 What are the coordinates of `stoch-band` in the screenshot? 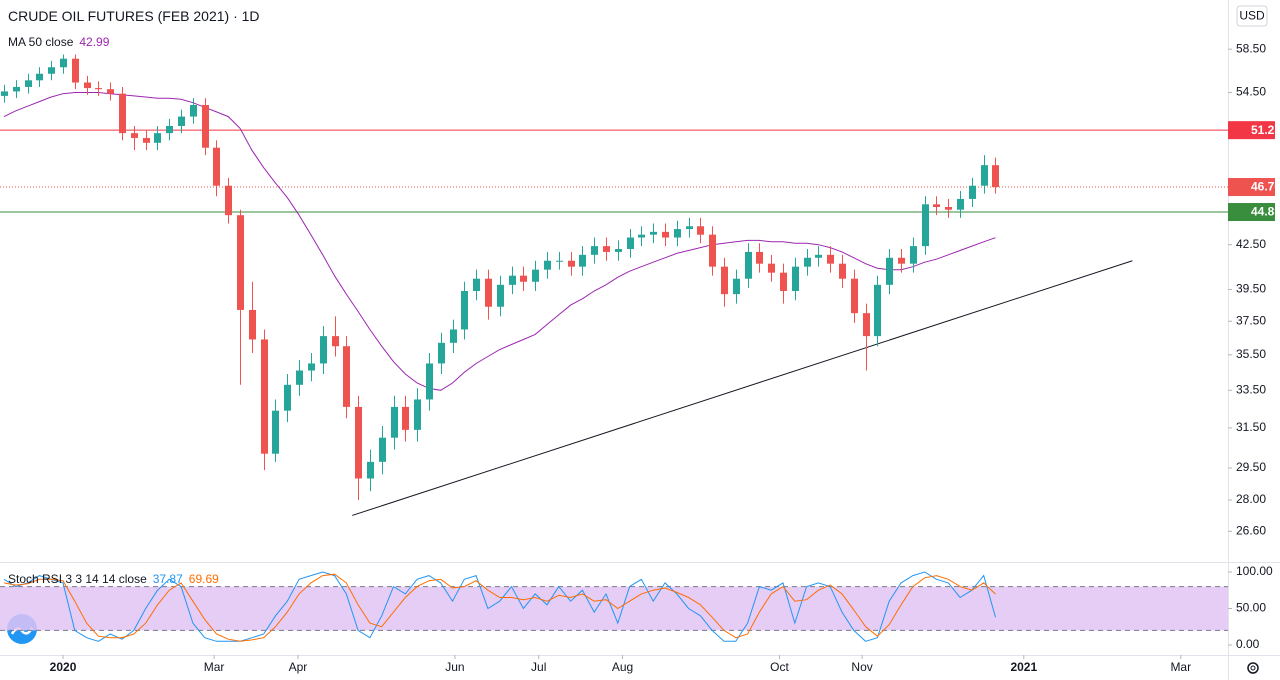 It's located at (614, 608).